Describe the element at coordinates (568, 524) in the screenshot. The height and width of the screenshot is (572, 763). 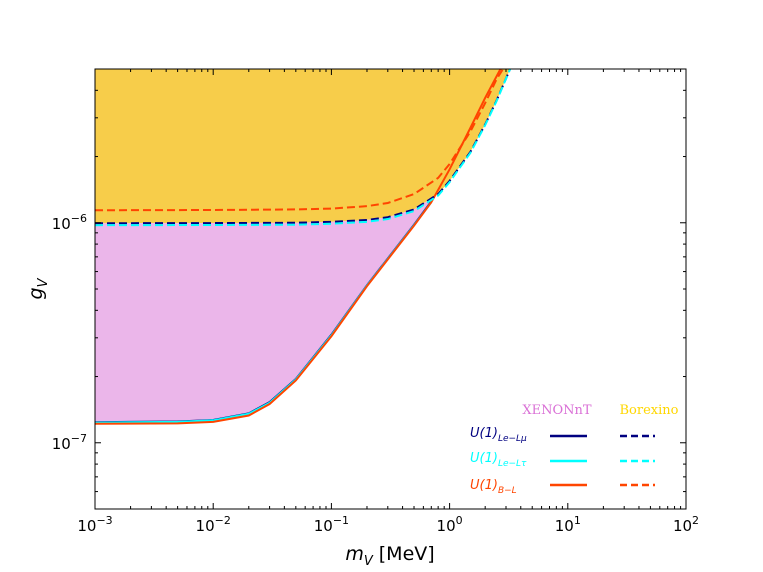
I see `x-tick-label: 10¹` at that location.